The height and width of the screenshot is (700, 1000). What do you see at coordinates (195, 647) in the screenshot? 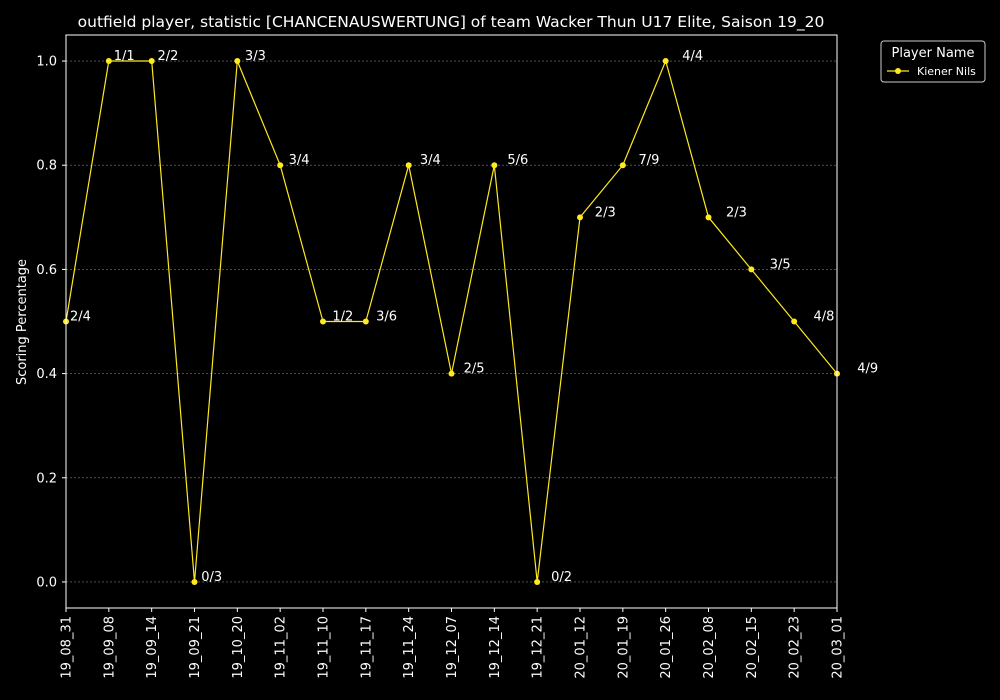
I see `x-tick-label: 19_09_21` at bounding box center [195, 647].